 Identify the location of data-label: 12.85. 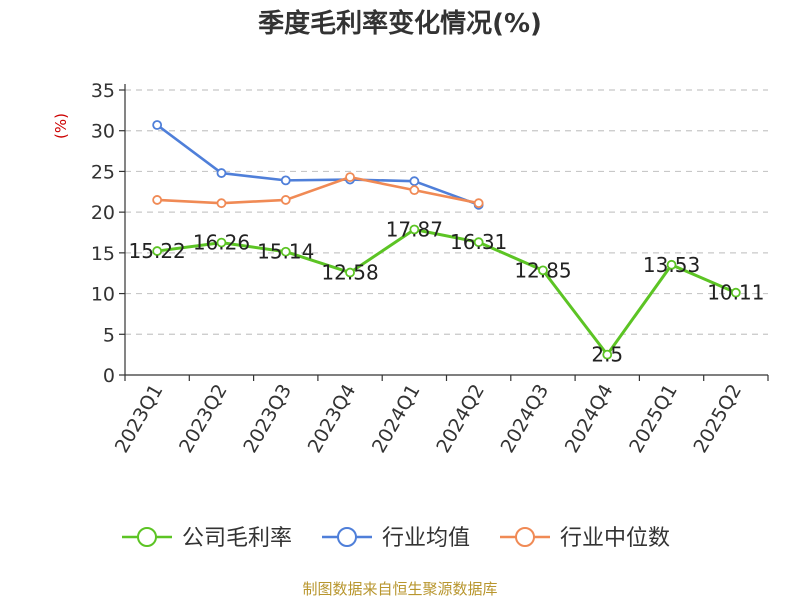
(542, 270).